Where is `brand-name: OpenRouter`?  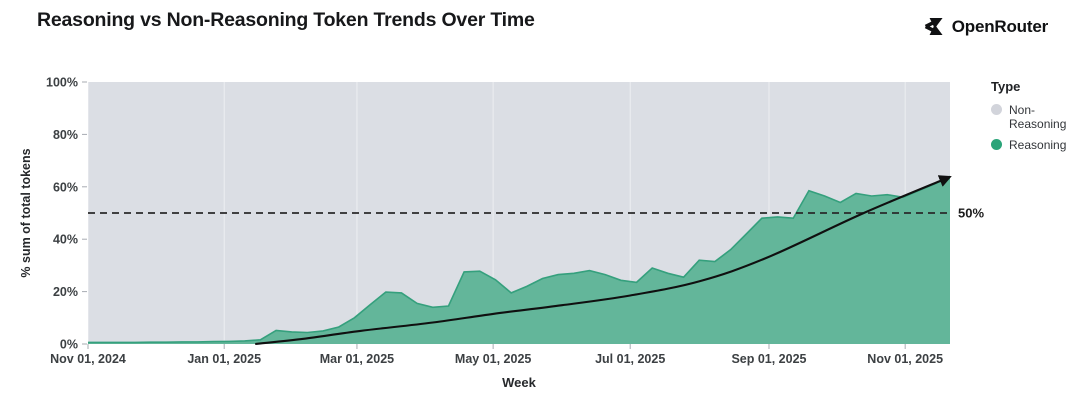
brand-name: OpenRouter is located at coordinates (999, 26).